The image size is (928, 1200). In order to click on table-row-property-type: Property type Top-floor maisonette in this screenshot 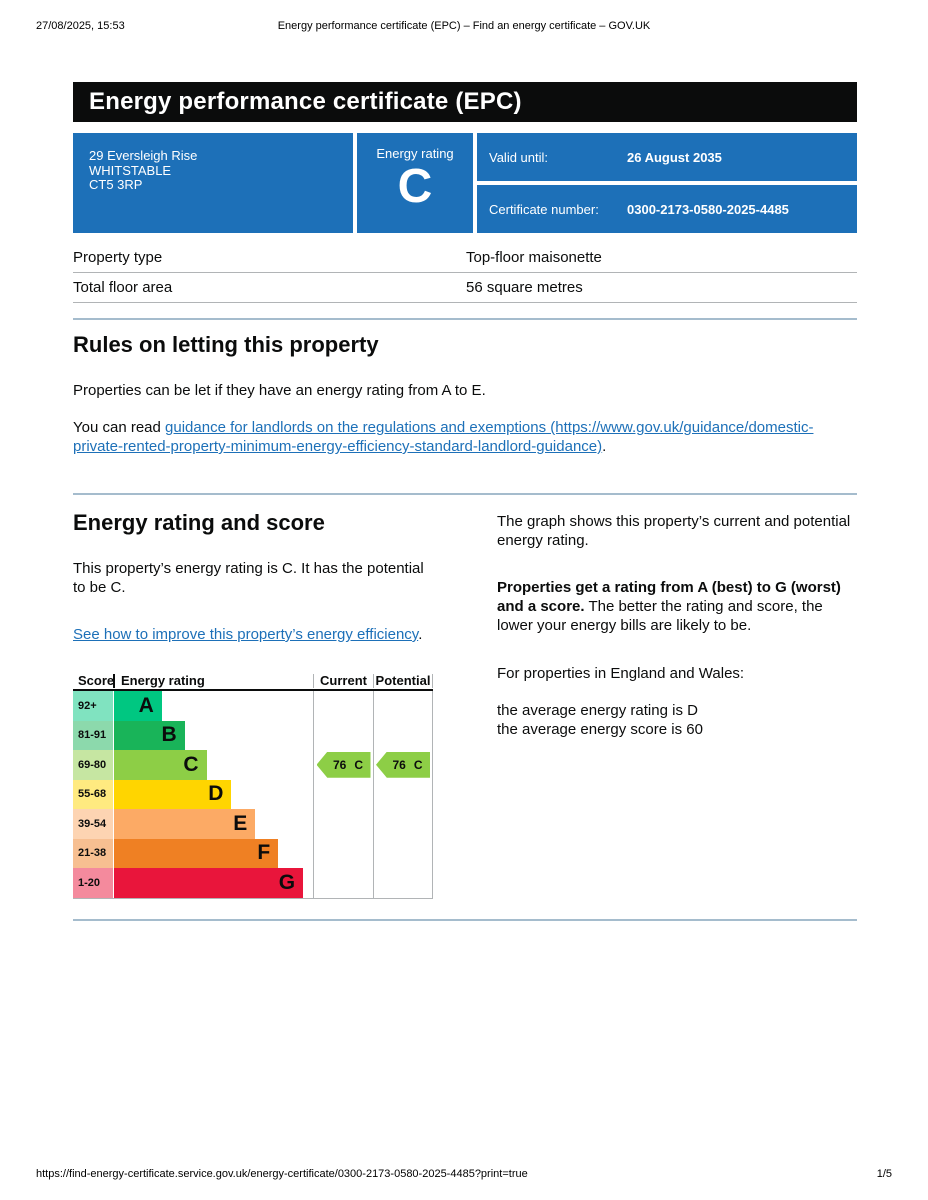, I will do `click(465, 258)`.